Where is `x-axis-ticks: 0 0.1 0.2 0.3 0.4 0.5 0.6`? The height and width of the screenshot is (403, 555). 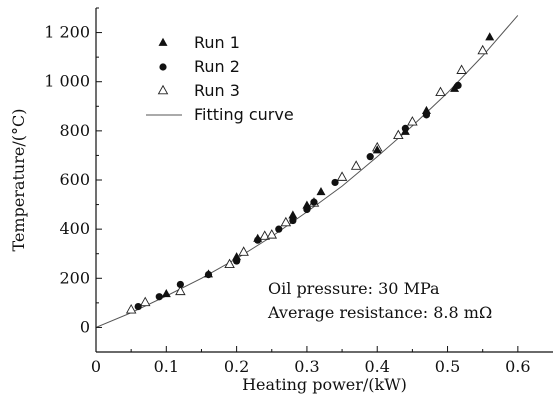 x-axis-ticks: 0 0.1 0.2 0.3 0.4 0.5 0.6 is located at coordinates (311, 361).